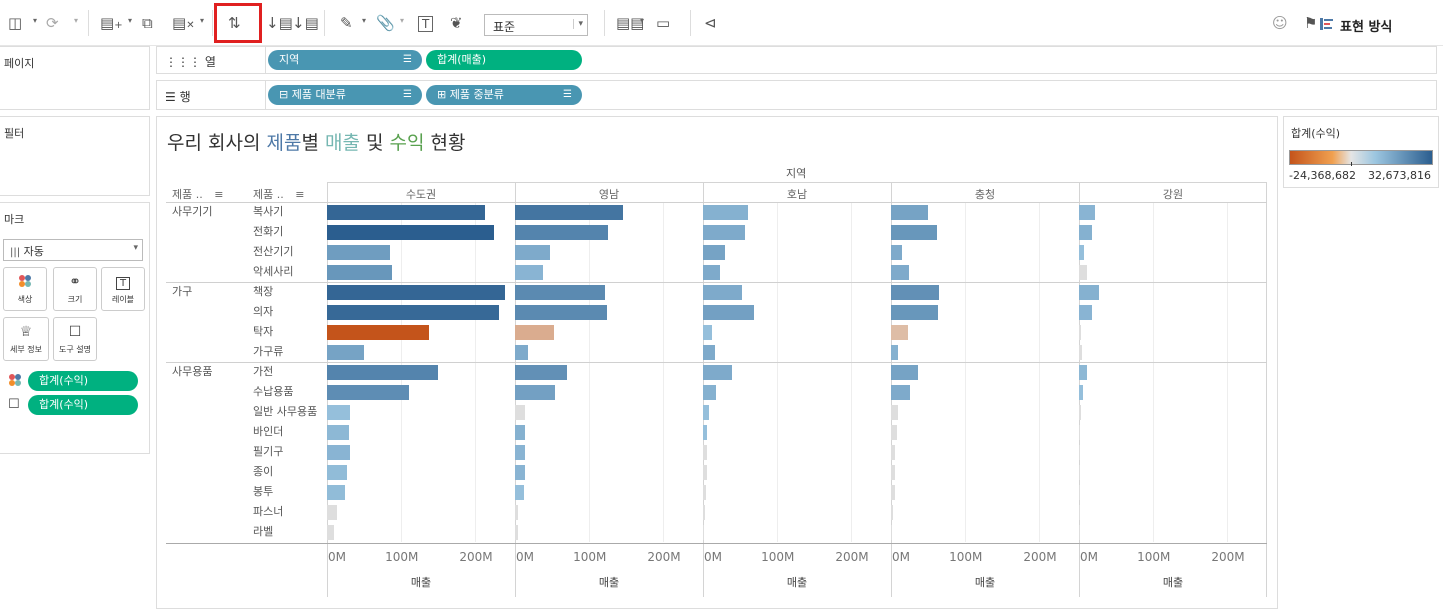  I want to click on region-header: 영남, so click(609, 194).